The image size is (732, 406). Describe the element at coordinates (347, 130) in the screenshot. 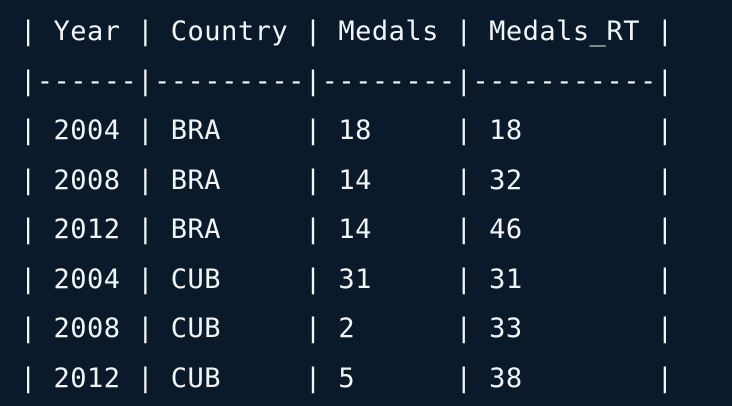

I see `table-row: | 2004 | BRA | 18 | 18 |` at that location.